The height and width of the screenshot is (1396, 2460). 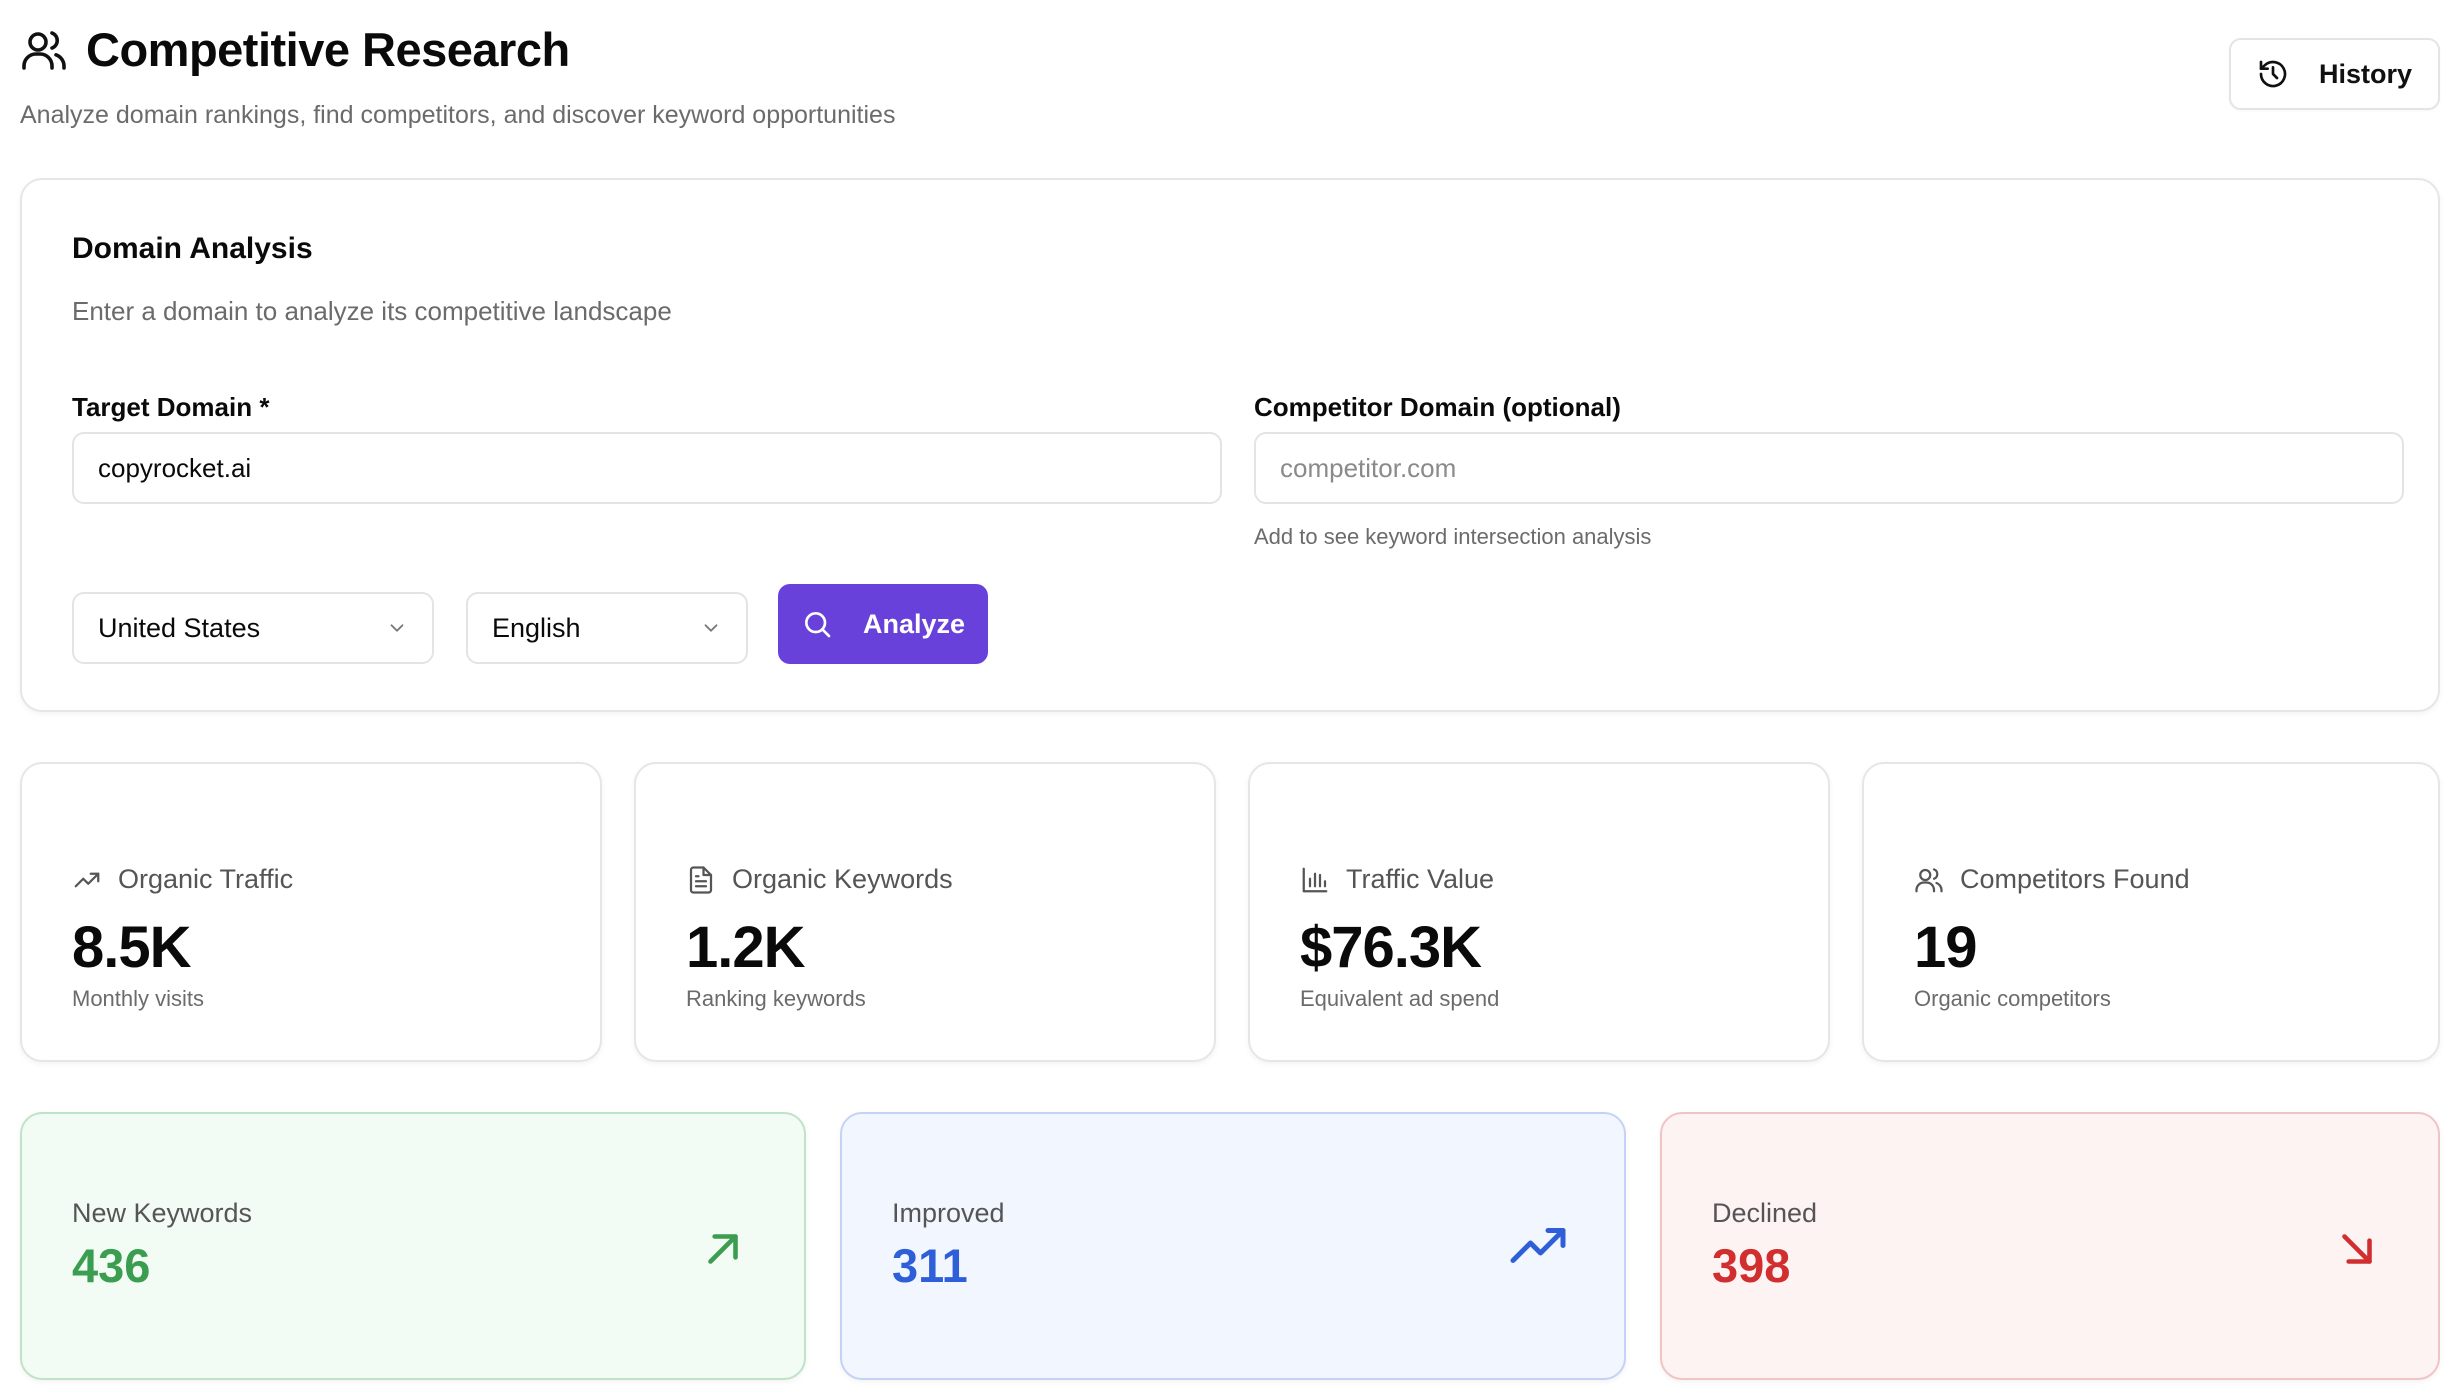 I want to click on competitor-hint: Add to see keyword intersection analysis, so click(x=1453, y=536).